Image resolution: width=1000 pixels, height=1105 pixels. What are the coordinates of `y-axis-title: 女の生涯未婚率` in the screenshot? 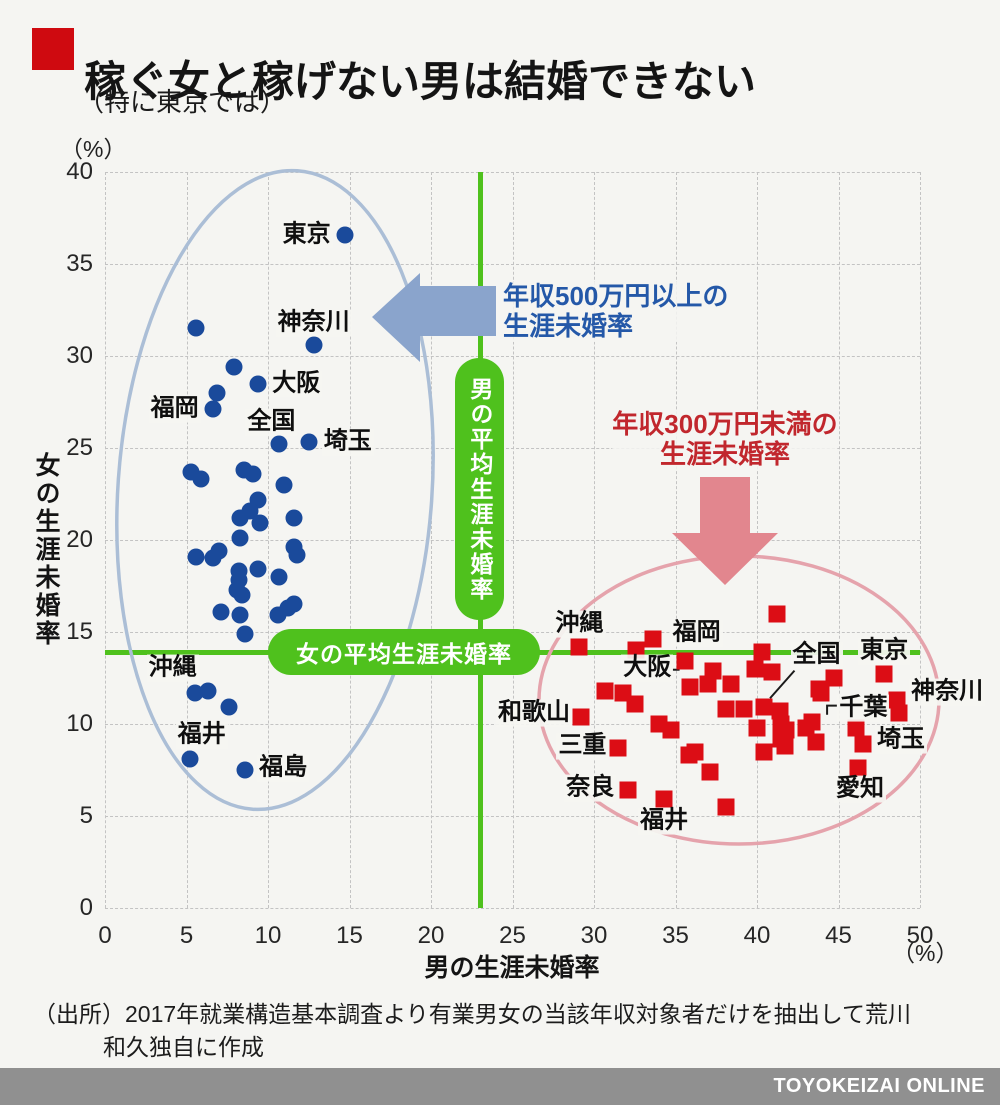 It's located at (46, 550).